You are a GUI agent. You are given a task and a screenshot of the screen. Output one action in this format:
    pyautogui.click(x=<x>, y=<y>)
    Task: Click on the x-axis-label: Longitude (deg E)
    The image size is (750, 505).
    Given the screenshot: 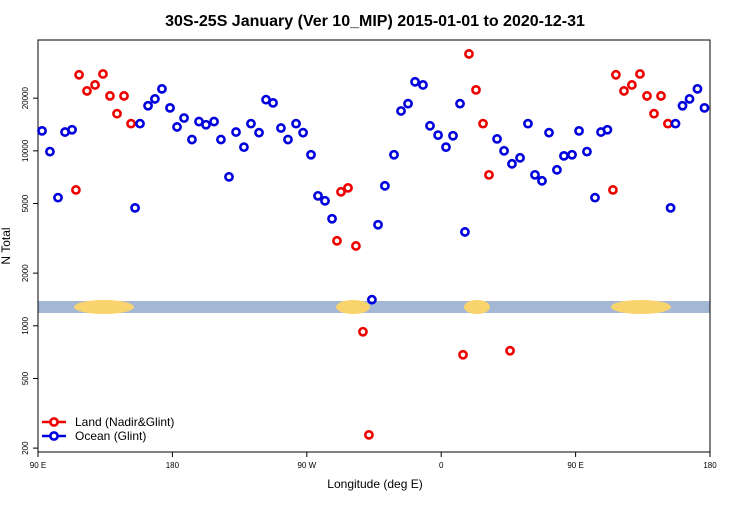 What is the action you would take?
    pyautogui.click(x=374, y=484)
    